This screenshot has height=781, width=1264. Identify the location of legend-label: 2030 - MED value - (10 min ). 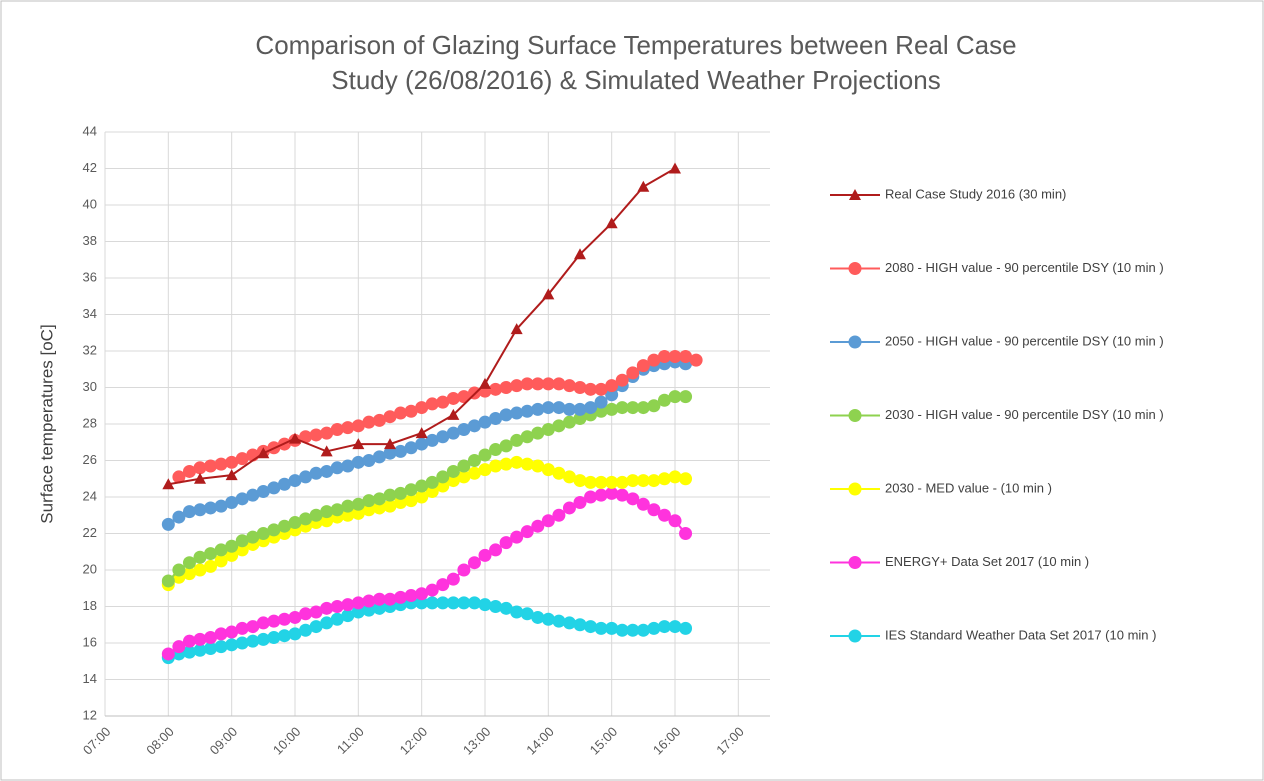
(968, 487).